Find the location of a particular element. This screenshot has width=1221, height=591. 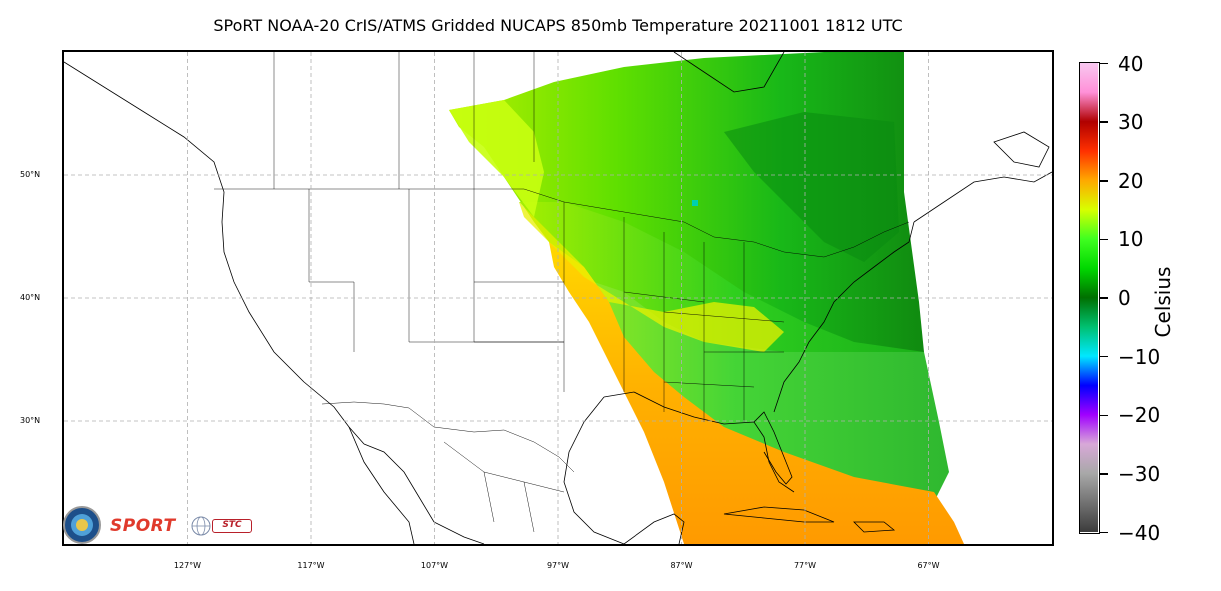

lat-tick-label: 50°N is located at coordinates (30, 174).